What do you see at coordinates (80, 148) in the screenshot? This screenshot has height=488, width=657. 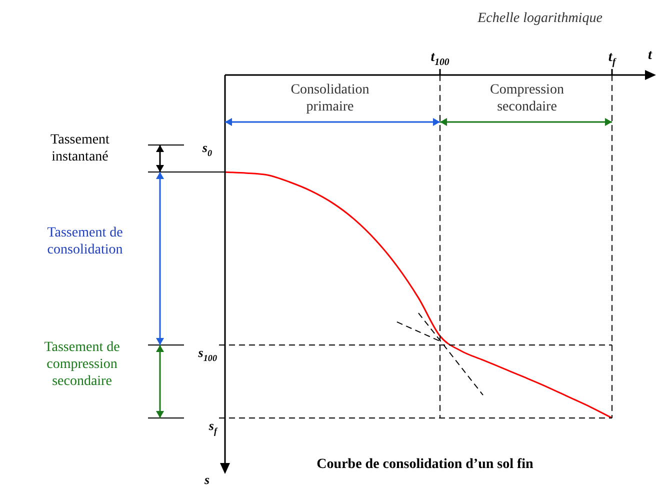 I see `text: Tassement instantané` at bounding box center [80, 148].